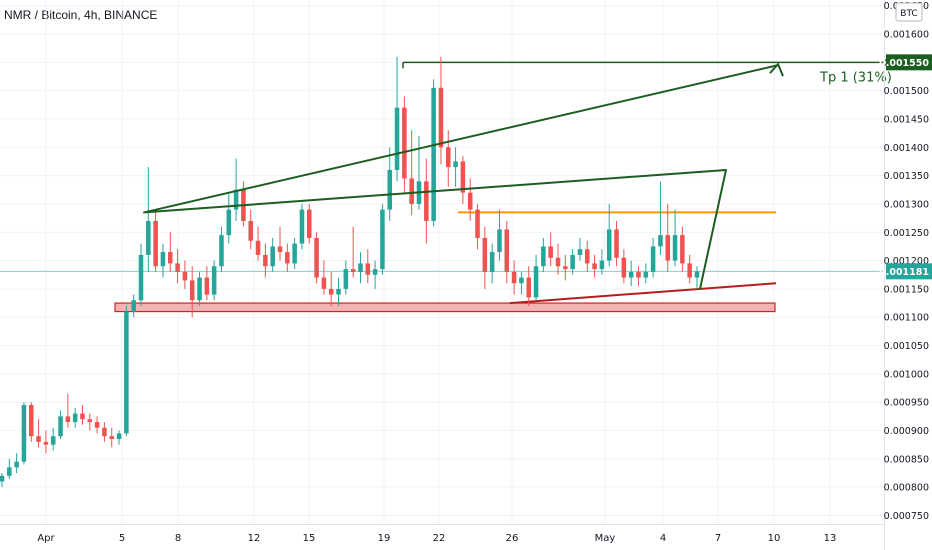 The image size is (932, 550). I want to click on x-tick-label: 5, so click(122, 538).